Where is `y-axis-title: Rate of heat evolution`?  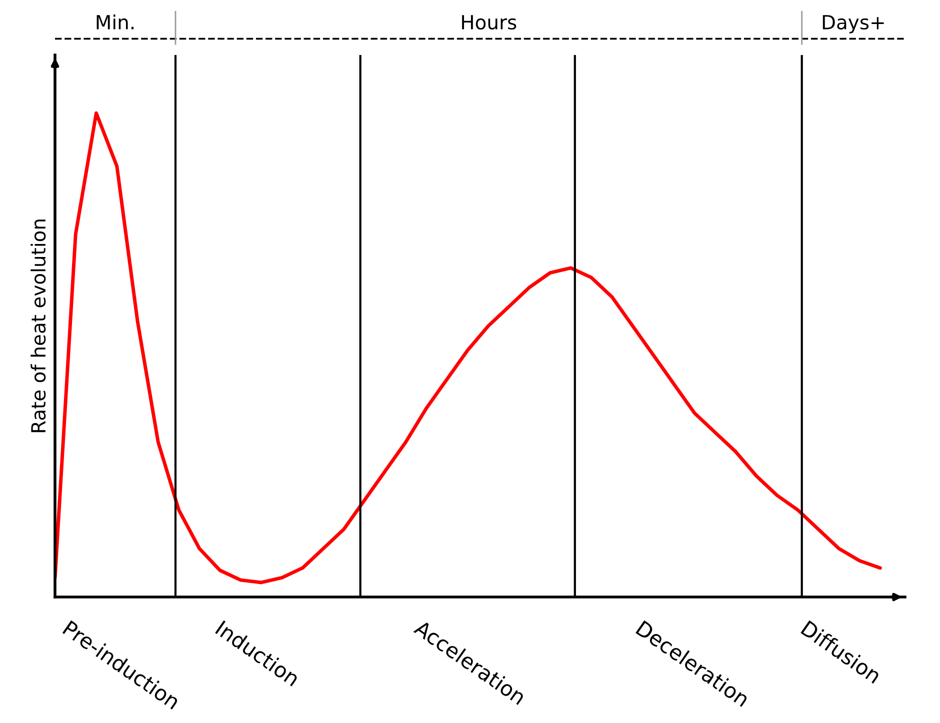
y-axis-title: Rate of heat evolution is located at coordinates (38, 326).